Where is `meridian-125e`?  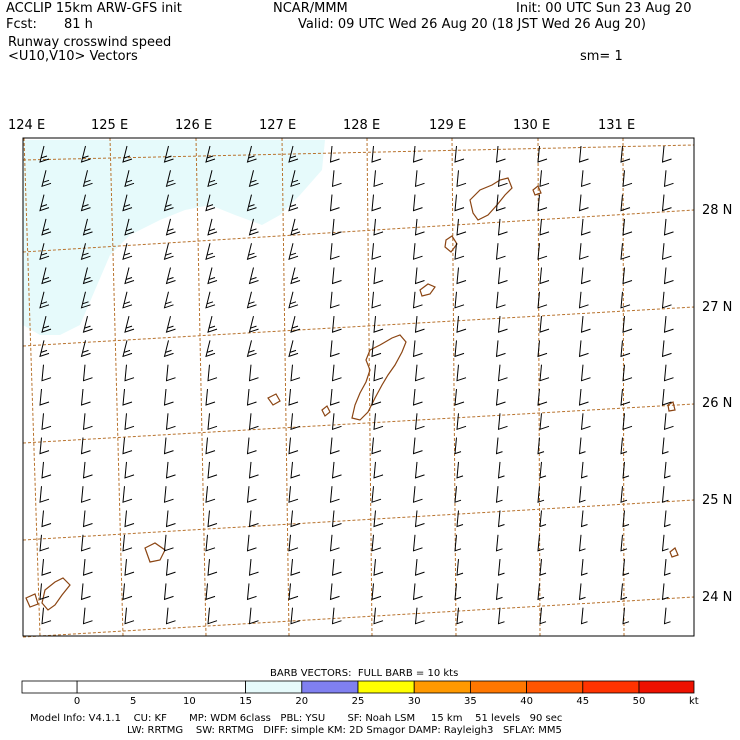 meridian-125e is located at coordinates (116, 387).